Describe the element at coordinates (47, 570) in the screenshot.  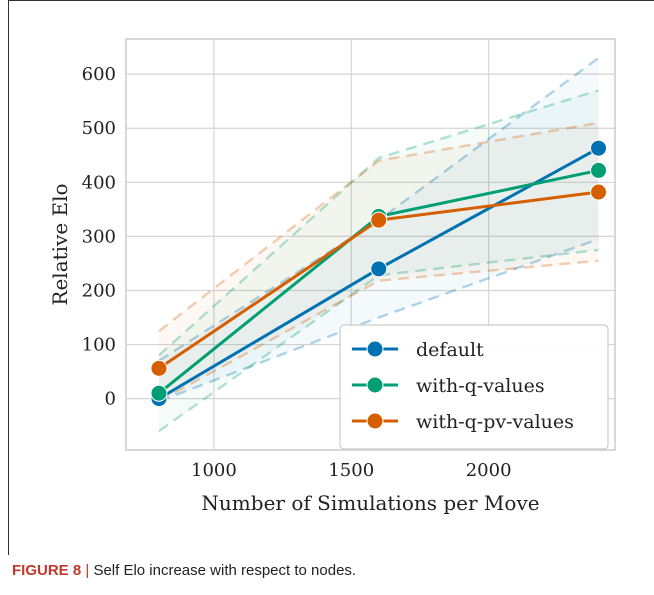
I see `figure-label: FIGURE 8` at that location.